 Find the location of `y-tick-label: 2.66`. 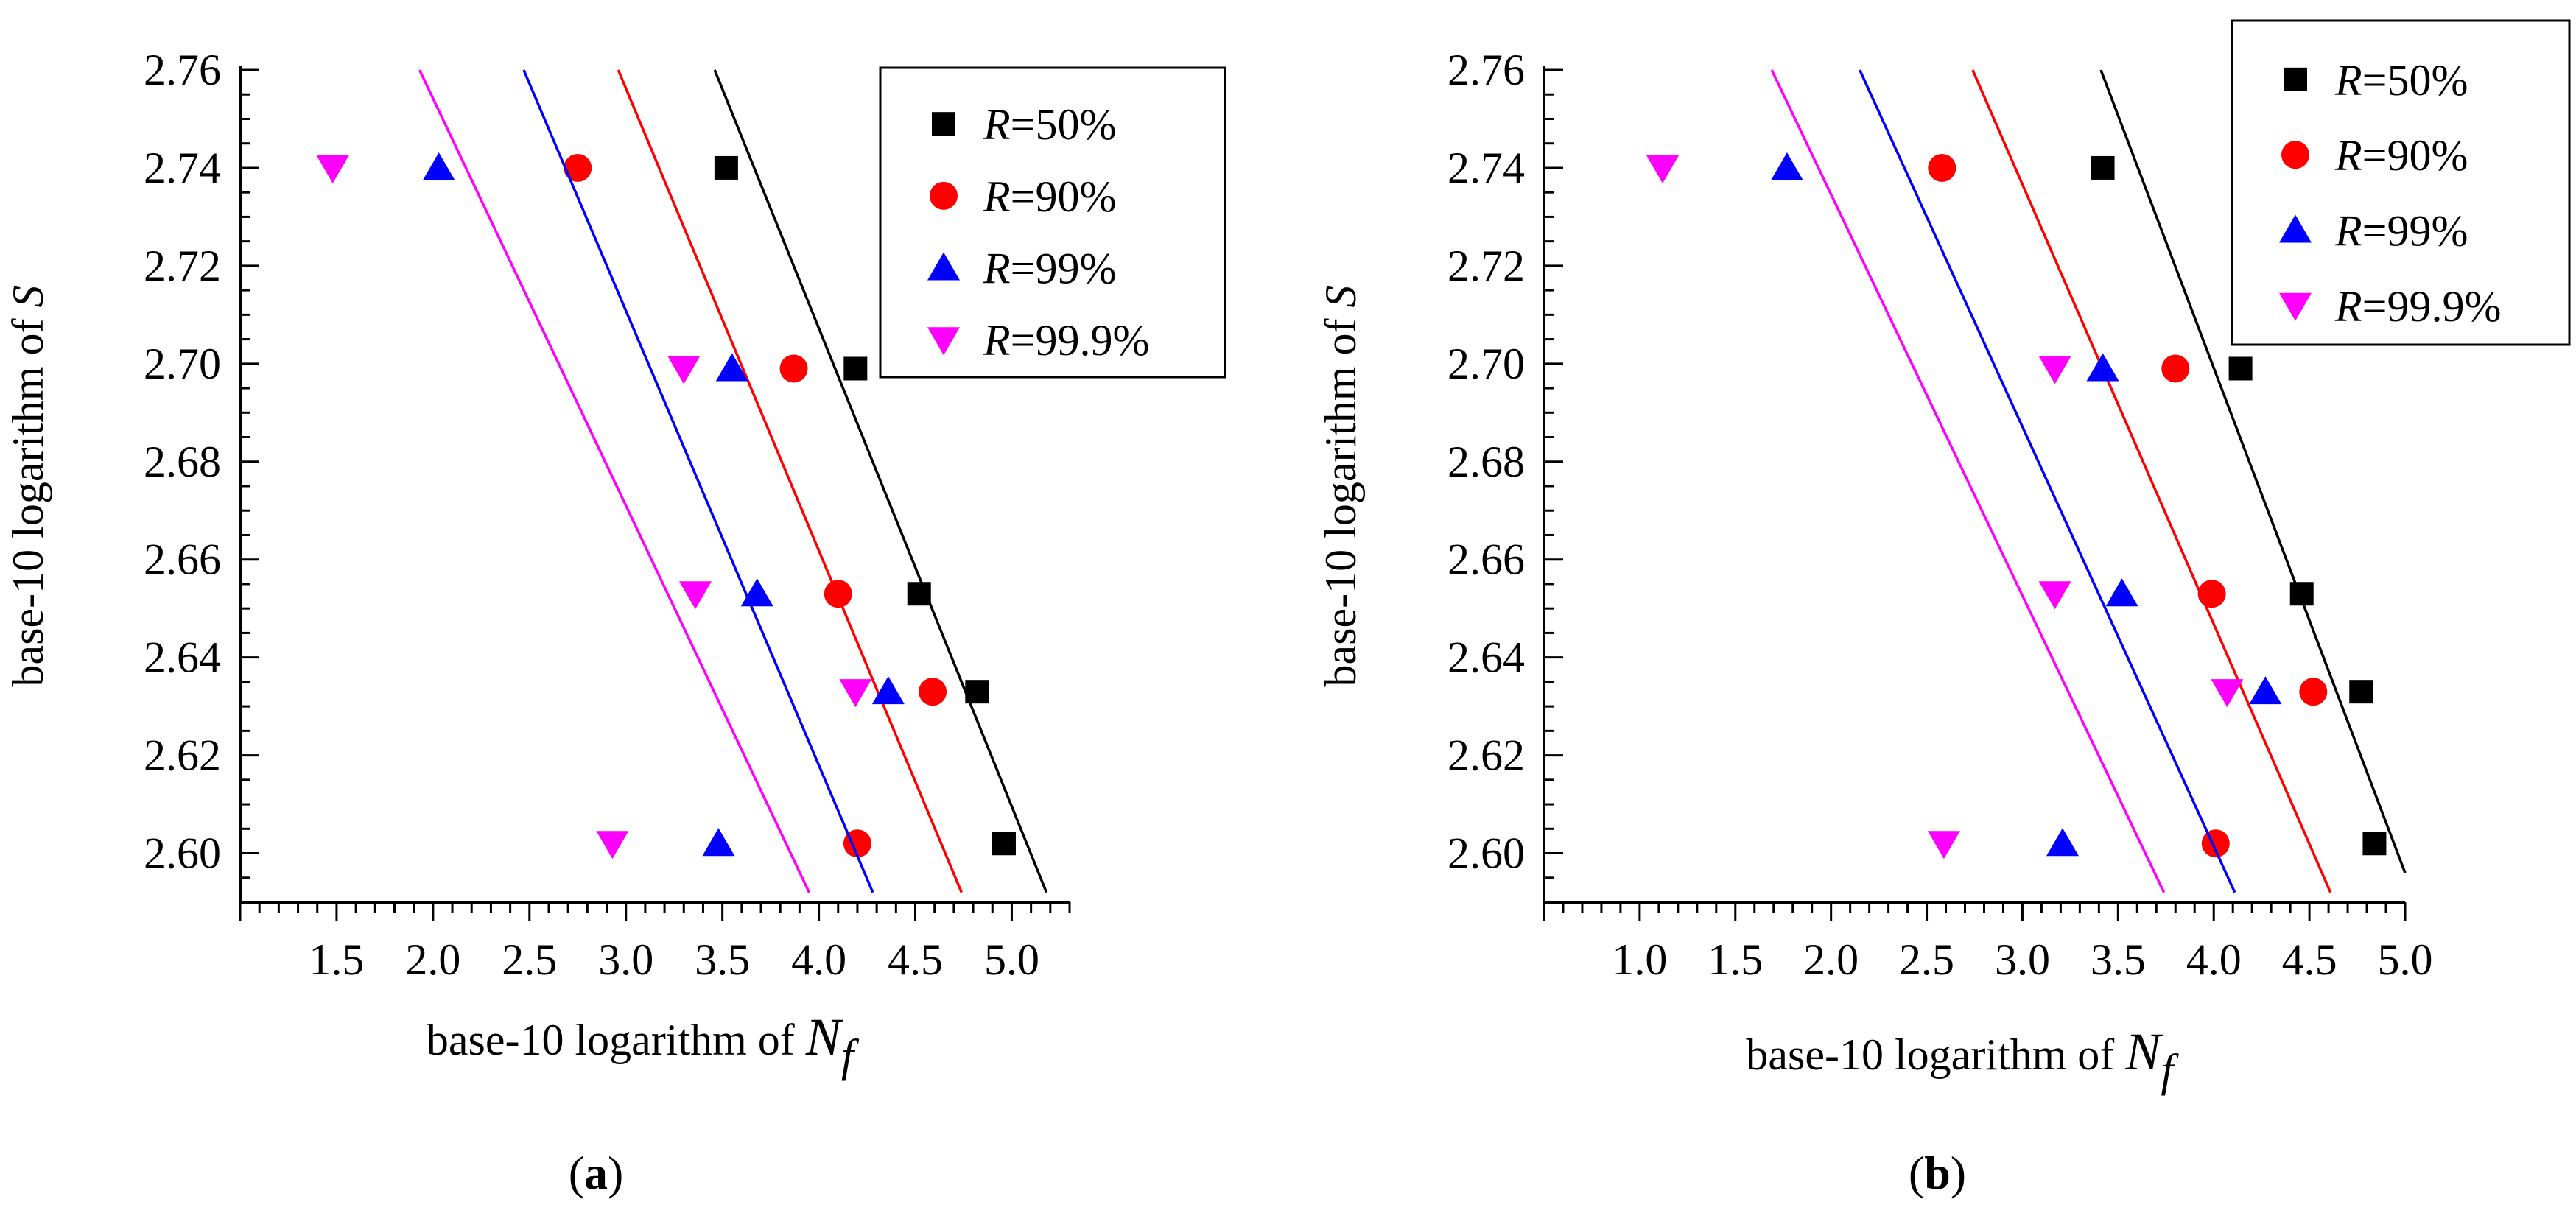

y-tick-label: 2.66 is located at coordinates (1486, 559).